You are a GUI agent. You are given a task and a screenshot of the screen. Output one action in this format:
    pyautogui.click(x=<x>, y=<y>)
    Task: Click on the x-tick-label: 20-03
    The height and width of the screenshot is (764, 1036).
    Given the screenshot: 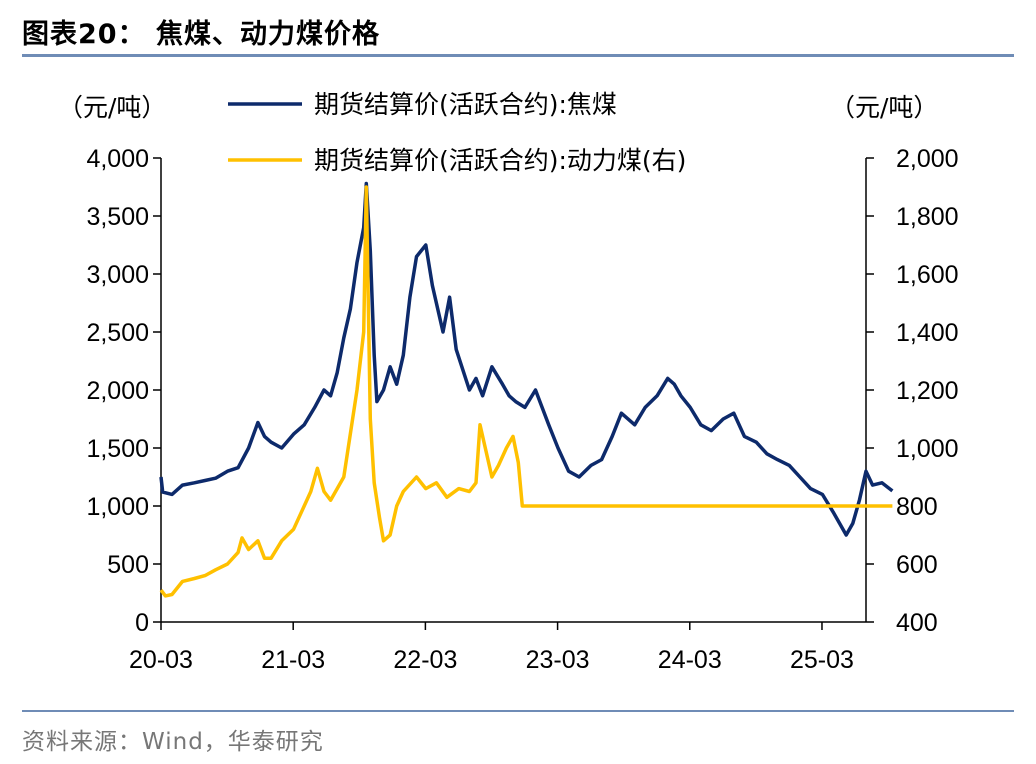 What is the action you would take?
    pyautogui.click(x=161, y=660)
    